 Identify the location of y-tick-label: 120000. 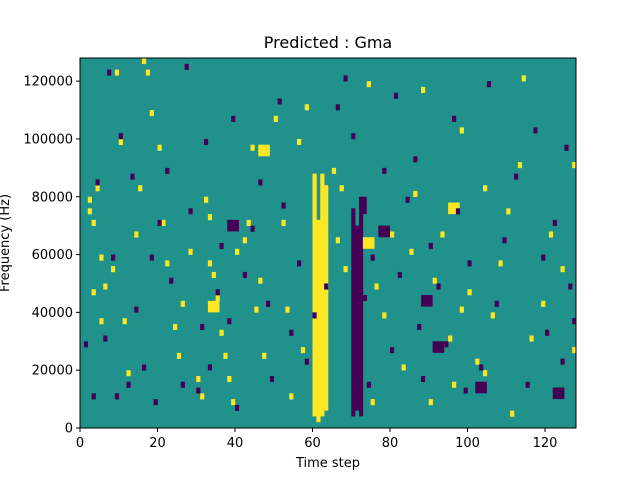
(48, 82).